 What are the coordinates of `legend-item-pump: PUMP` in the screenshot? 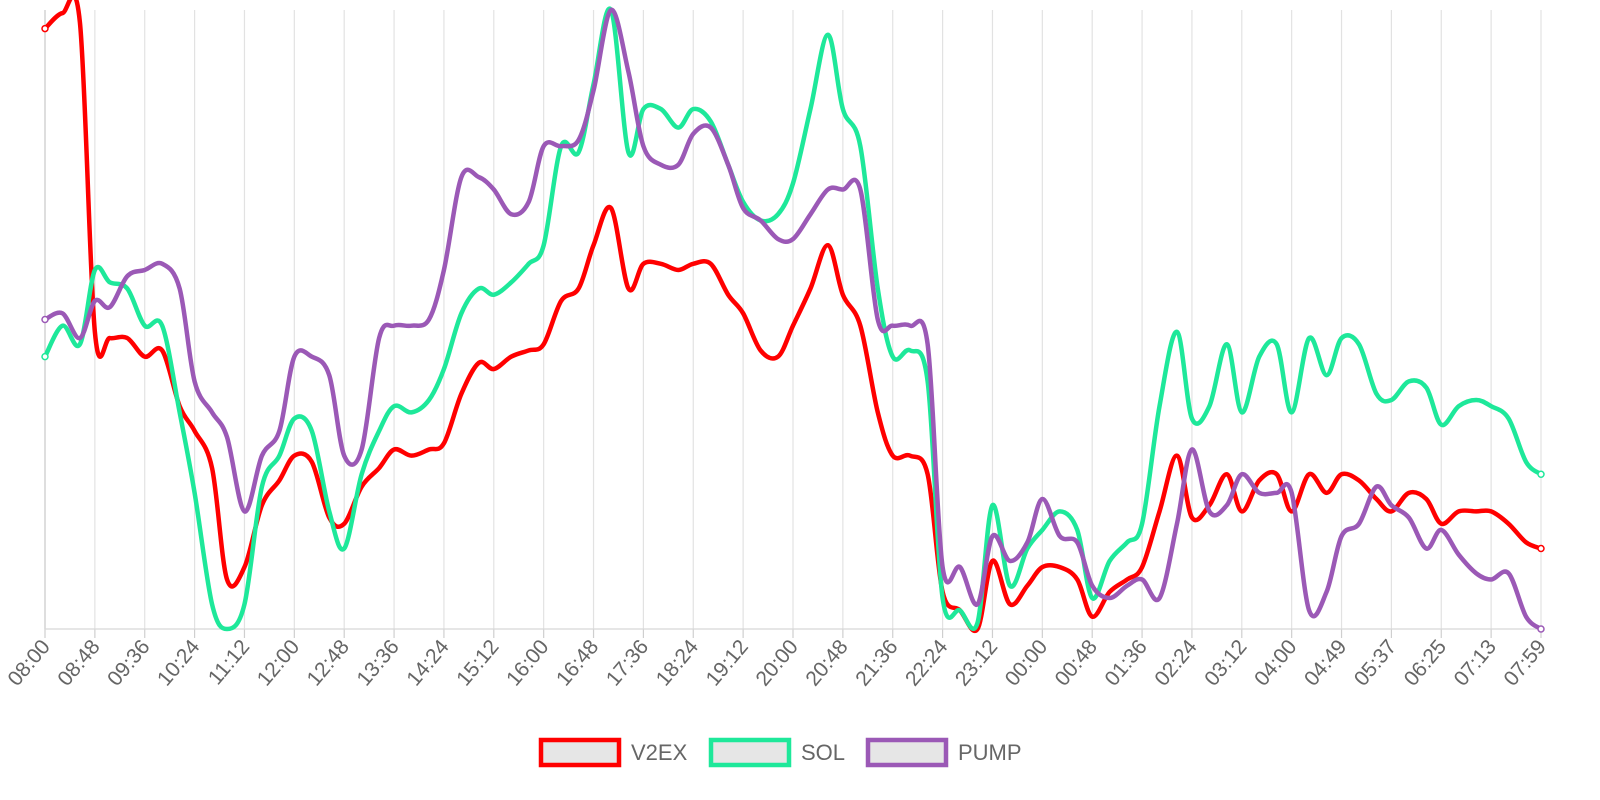 It's located at (943, 752).